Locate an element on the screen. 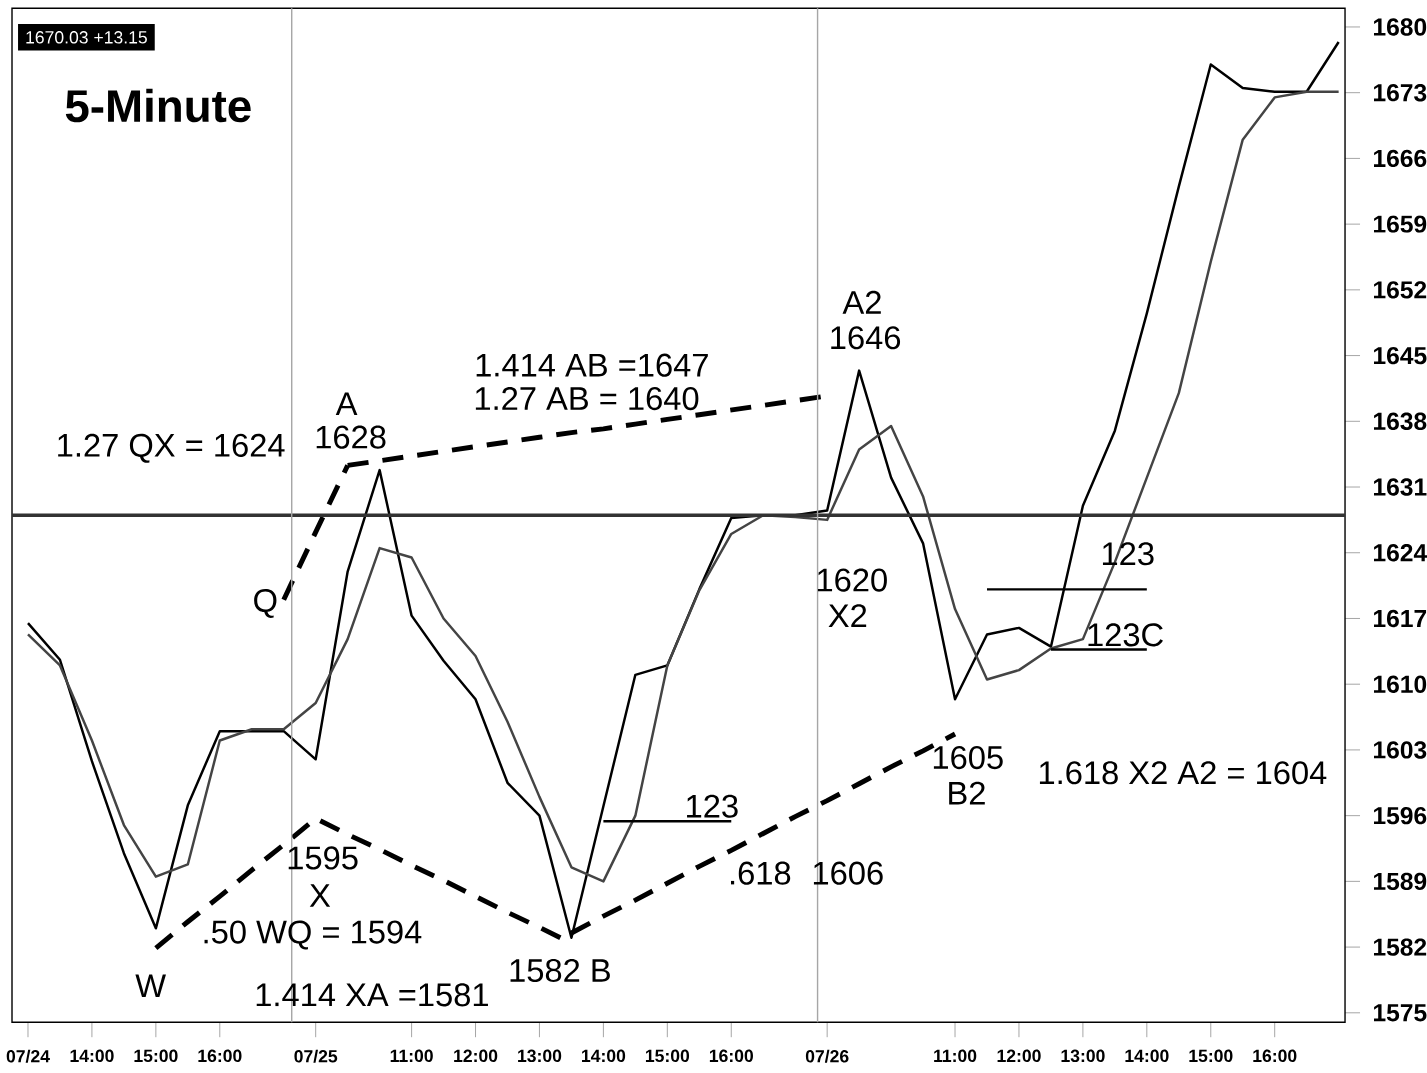 Image resolution: width=1427 pixels, height=1073 pixels. y-tick-label: 1596 is located at coordinates (1400, 815).